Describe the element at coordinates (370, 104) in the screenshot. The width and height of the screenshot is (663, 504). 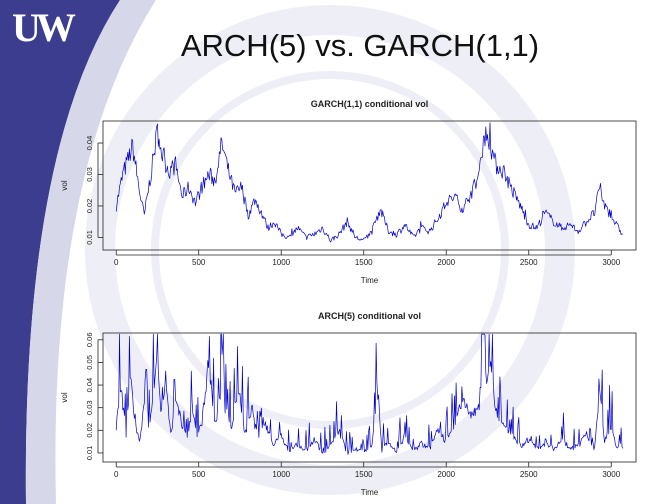
I see `chart-title: GARCH(1,1) conditional vol` at that location.